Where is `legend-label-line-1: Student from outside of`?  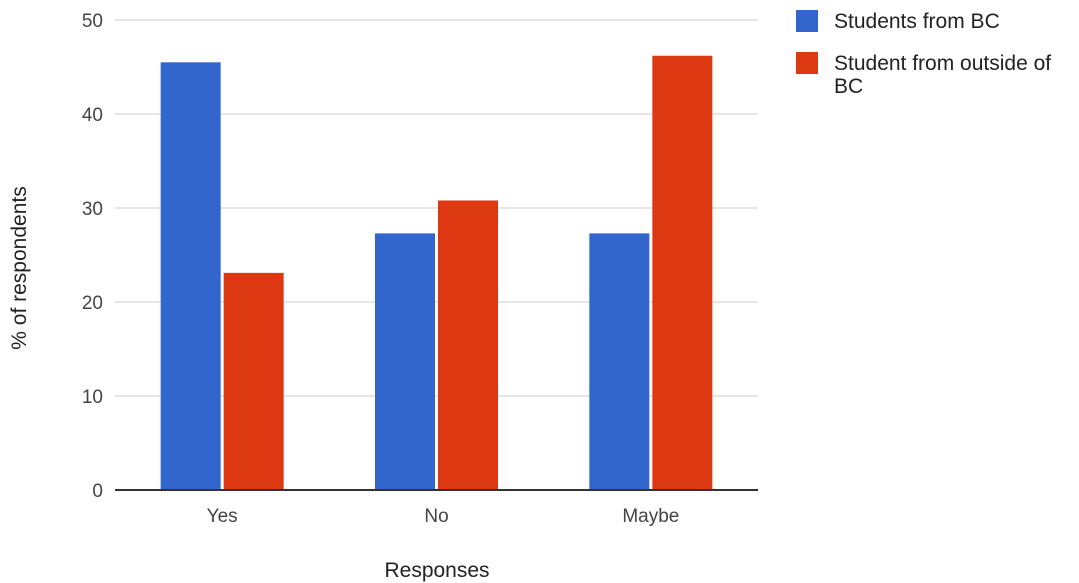
legend-label-line-1: Student from outside of is located at coordinates (942, 63).